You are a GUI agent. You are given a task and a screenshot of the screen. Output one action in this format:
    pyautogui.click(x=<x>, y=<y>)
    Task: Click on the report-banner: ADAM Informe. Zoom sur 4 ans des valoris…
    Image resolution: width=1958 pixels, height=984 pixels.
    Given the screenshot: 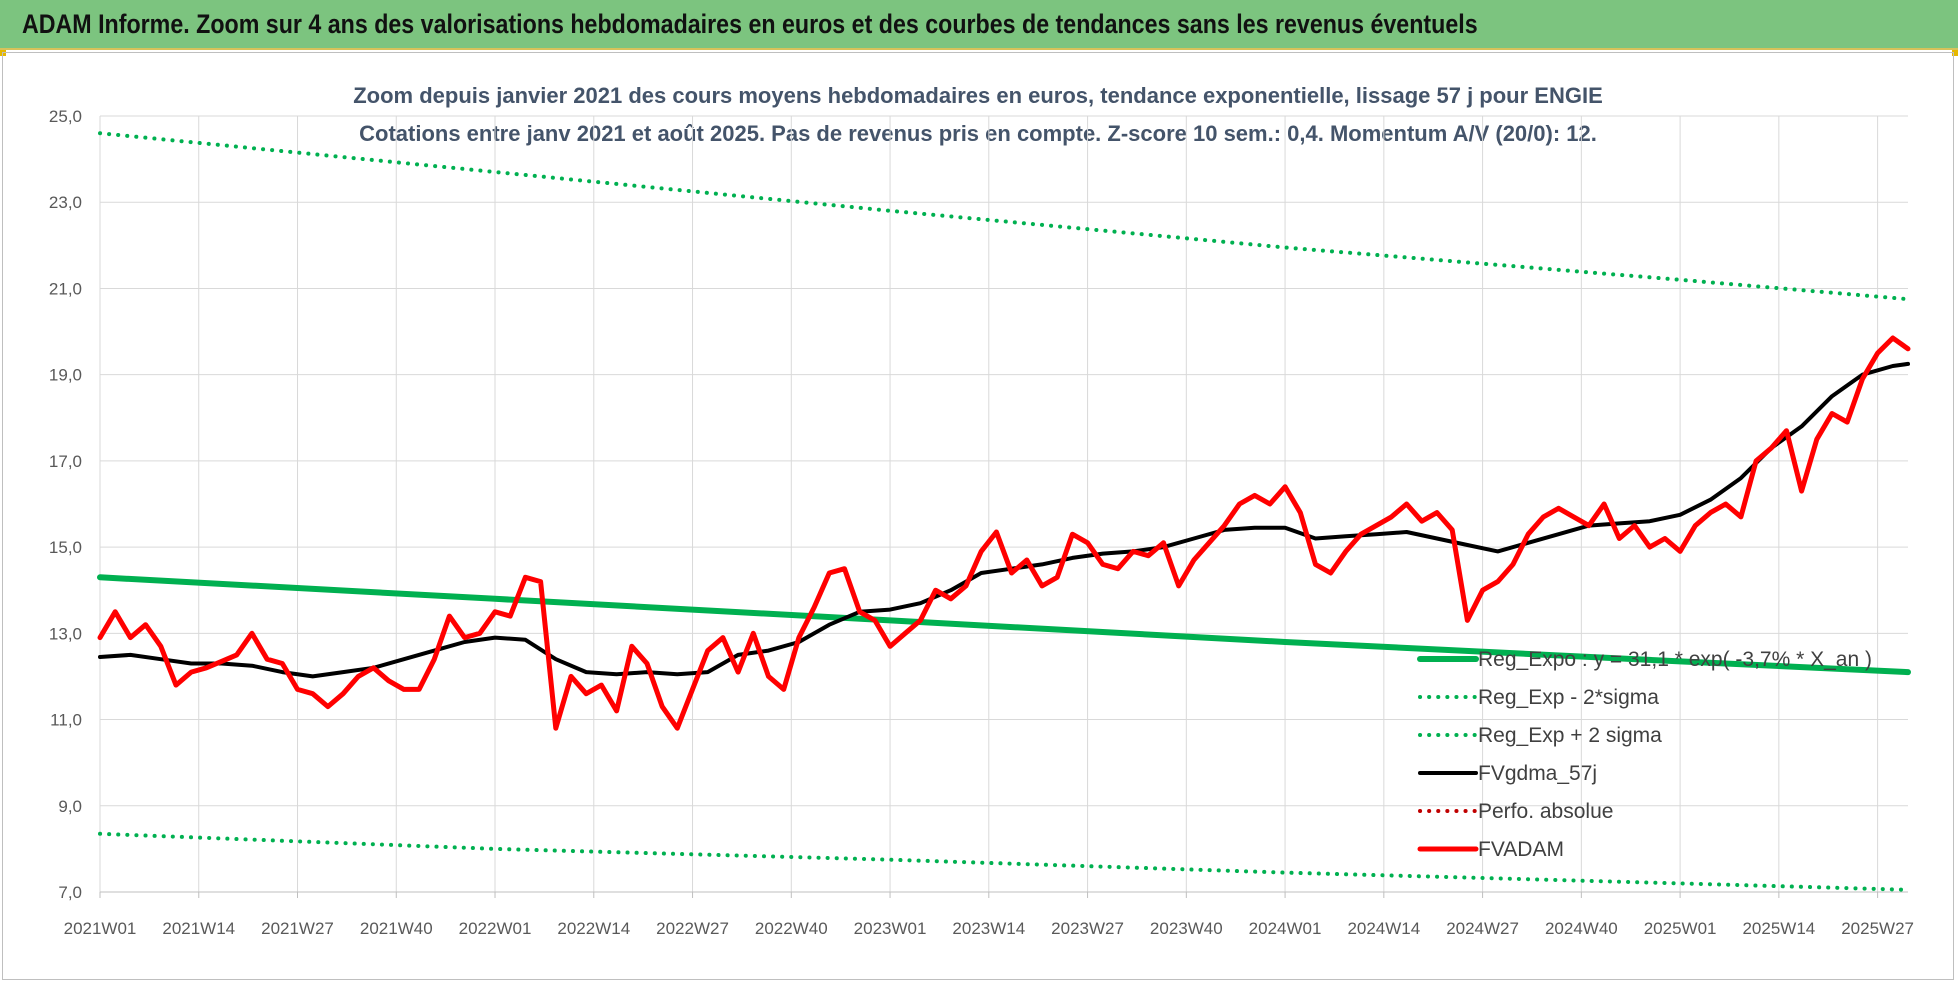 What is the action you would take?
    pyautogui.click(x=979, y=25)
    